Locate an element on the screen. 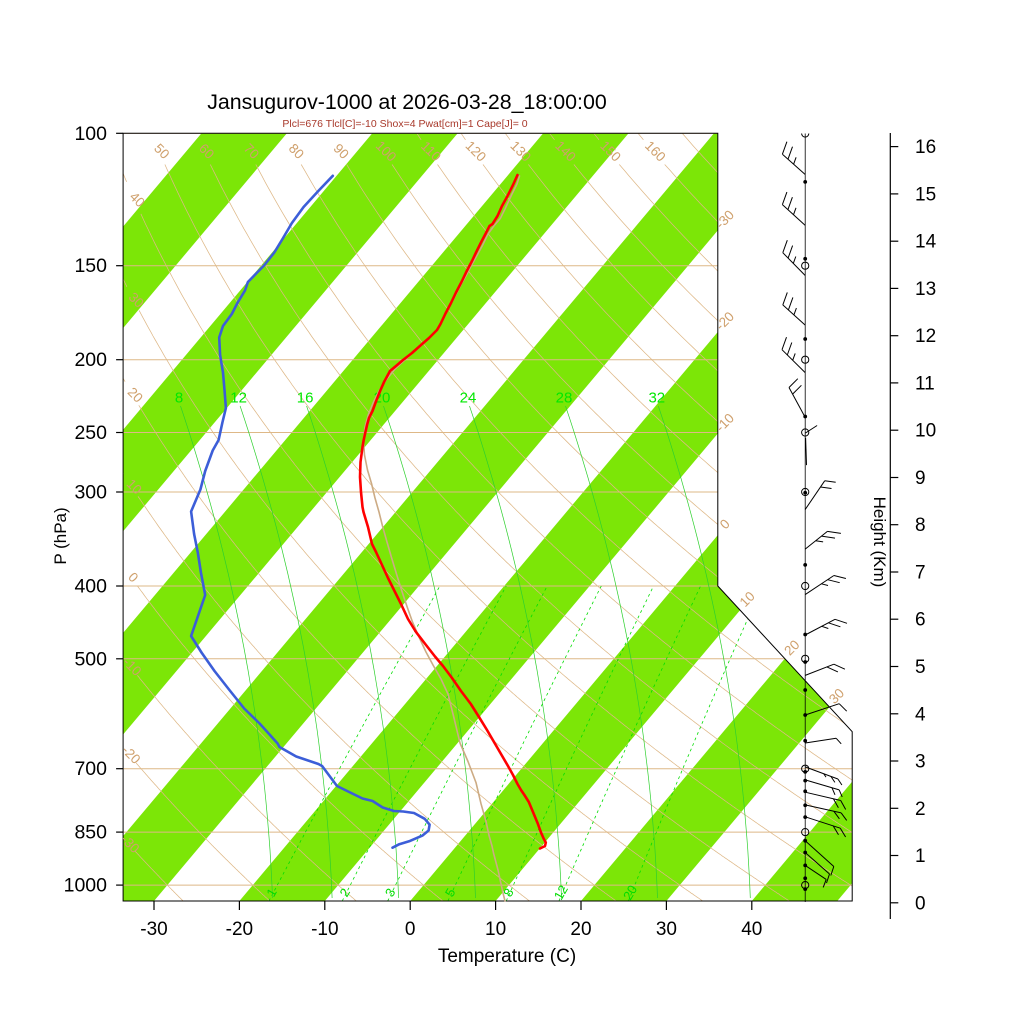 The width and height of the screenshot is (1024, 1024). svg-text: 300 is located at coordinates (90, 493).